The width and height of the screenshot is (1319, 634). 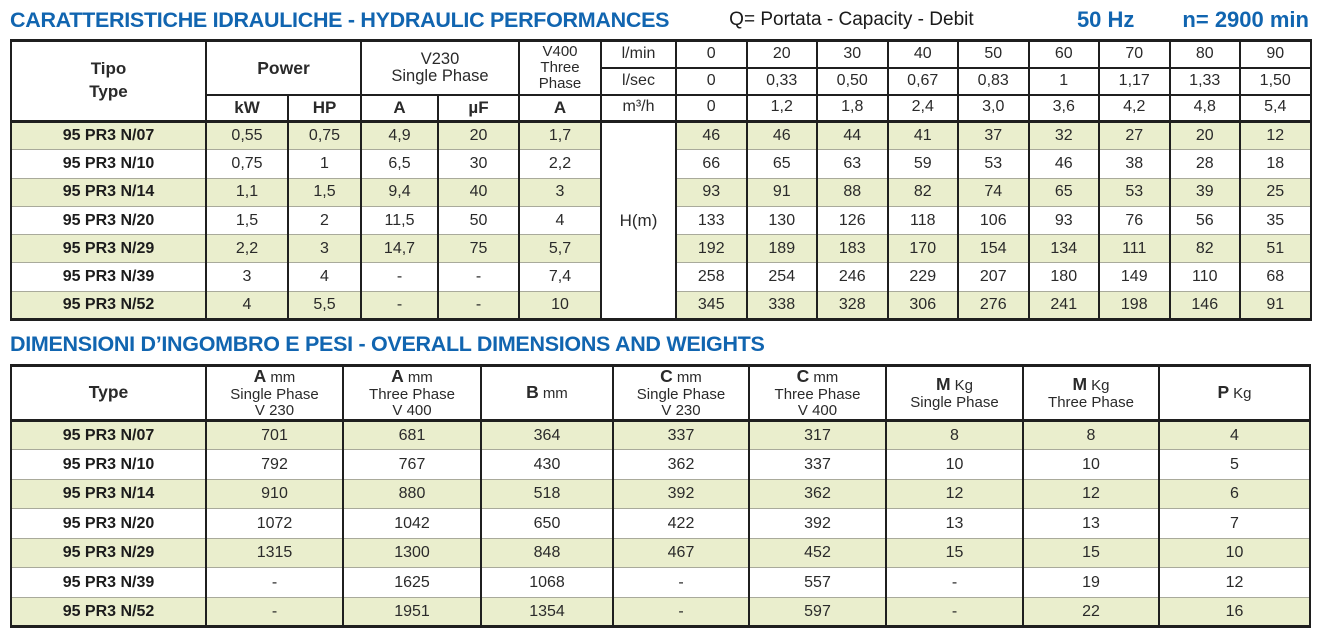 What do you see at coordinates (324, 164) in the screenshot?
I see `power-hp-value: 1` at bounding box center [324, 164].